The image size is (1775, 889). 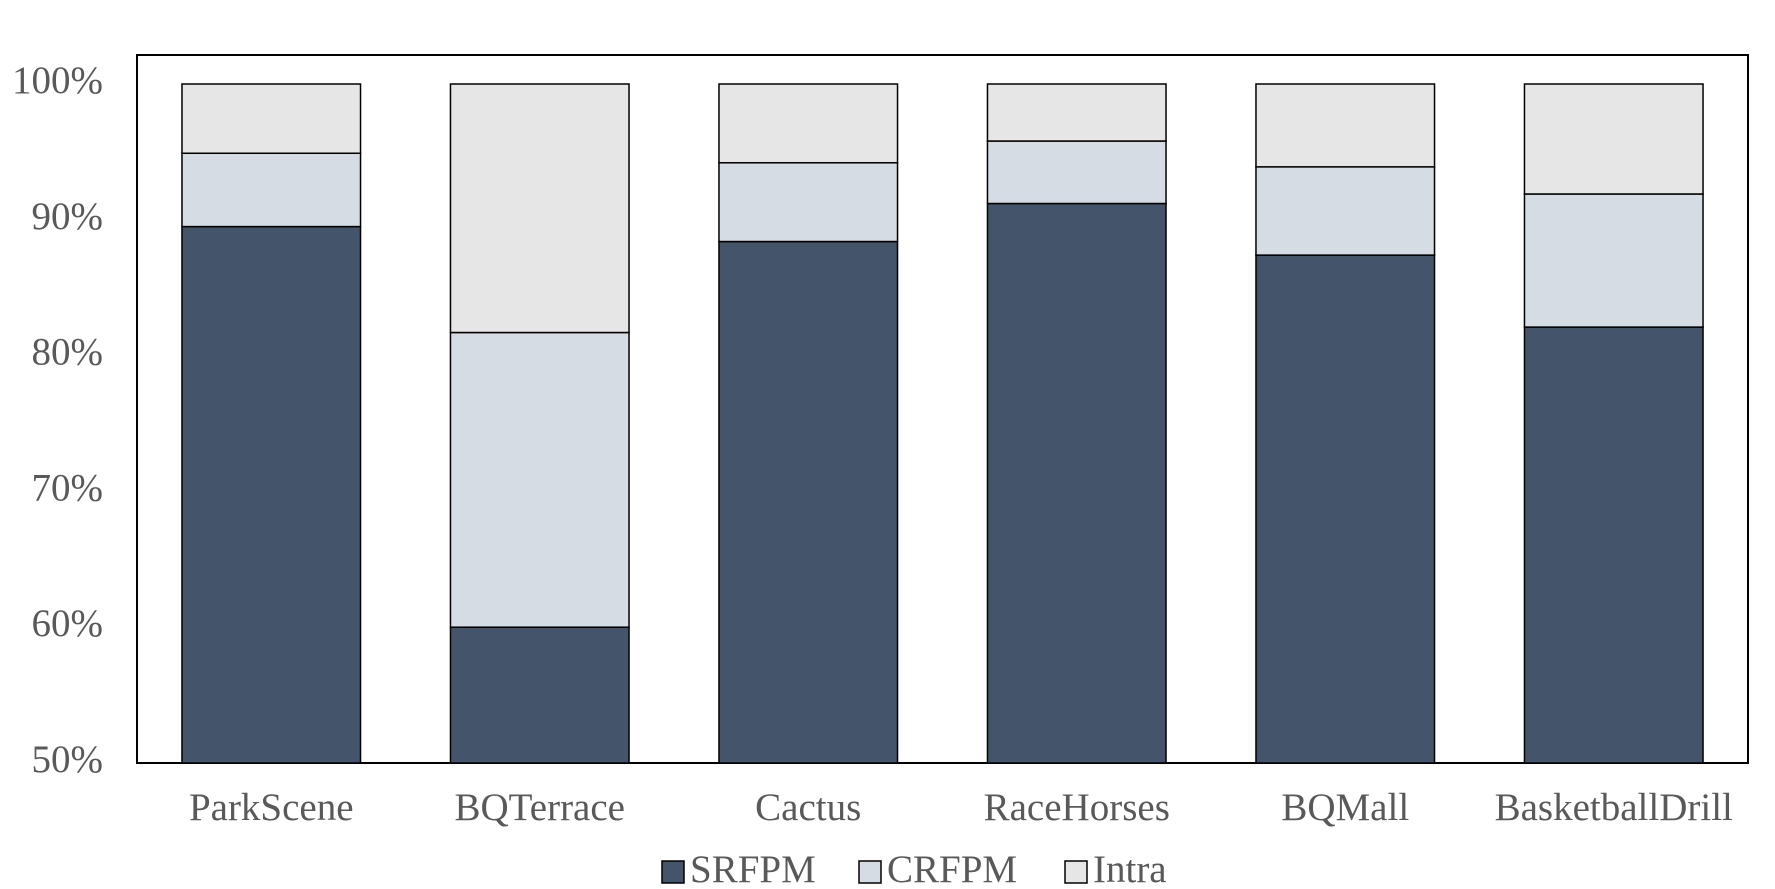 I want to click on x-tick-label: BQMall, so click(x=1345, y=807).